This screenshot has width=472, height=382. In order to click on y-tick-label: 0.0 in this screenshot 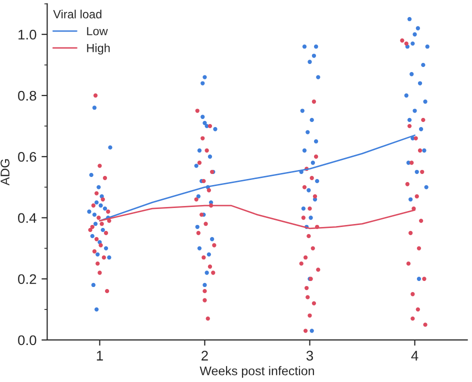, I will do `click(27, 340)`.